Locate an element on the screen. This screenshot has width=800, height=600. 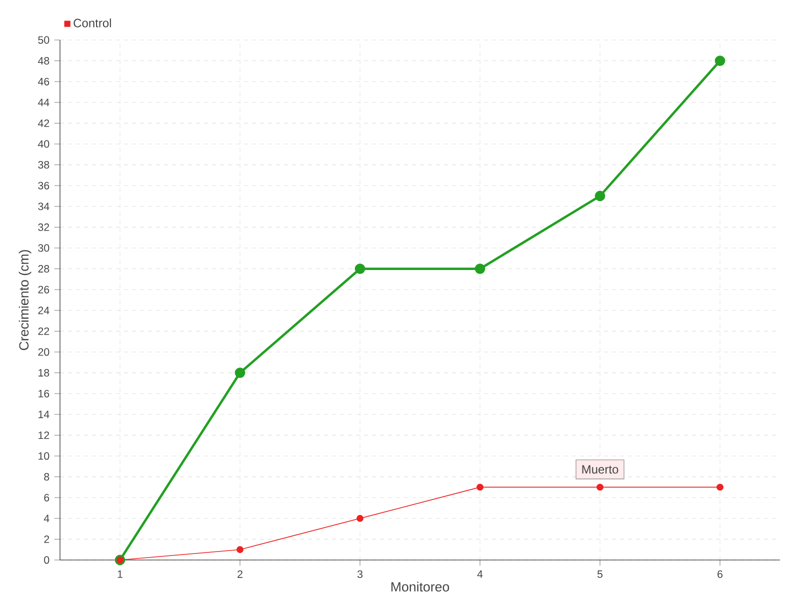
y-tick-label: 48 is located at coordinates (44, 61).